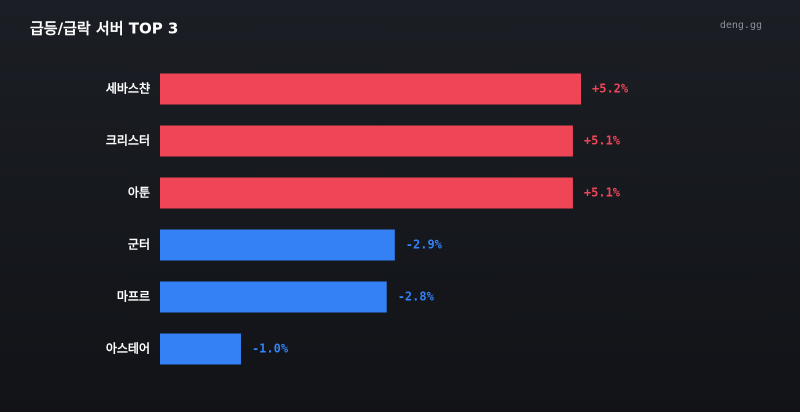 This screenshot has height=412, width=800. Describe the element at coordinates (104, 29) in the screenshot. I see `chart-title: 급등/급락 서버 TOP 3` at that location.